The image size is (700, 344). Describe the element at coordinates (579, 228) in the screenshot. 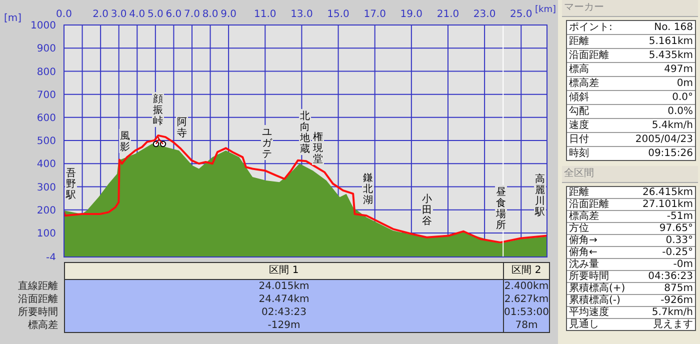

I see `category-label: 方位` at that location.